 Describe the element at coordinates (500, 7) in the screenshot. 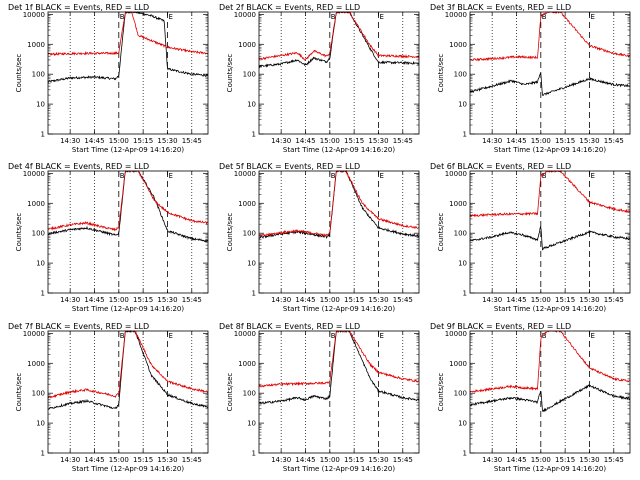

I see `plot-title: Det 3f BLACK = Events, RED = LLD` at that location.